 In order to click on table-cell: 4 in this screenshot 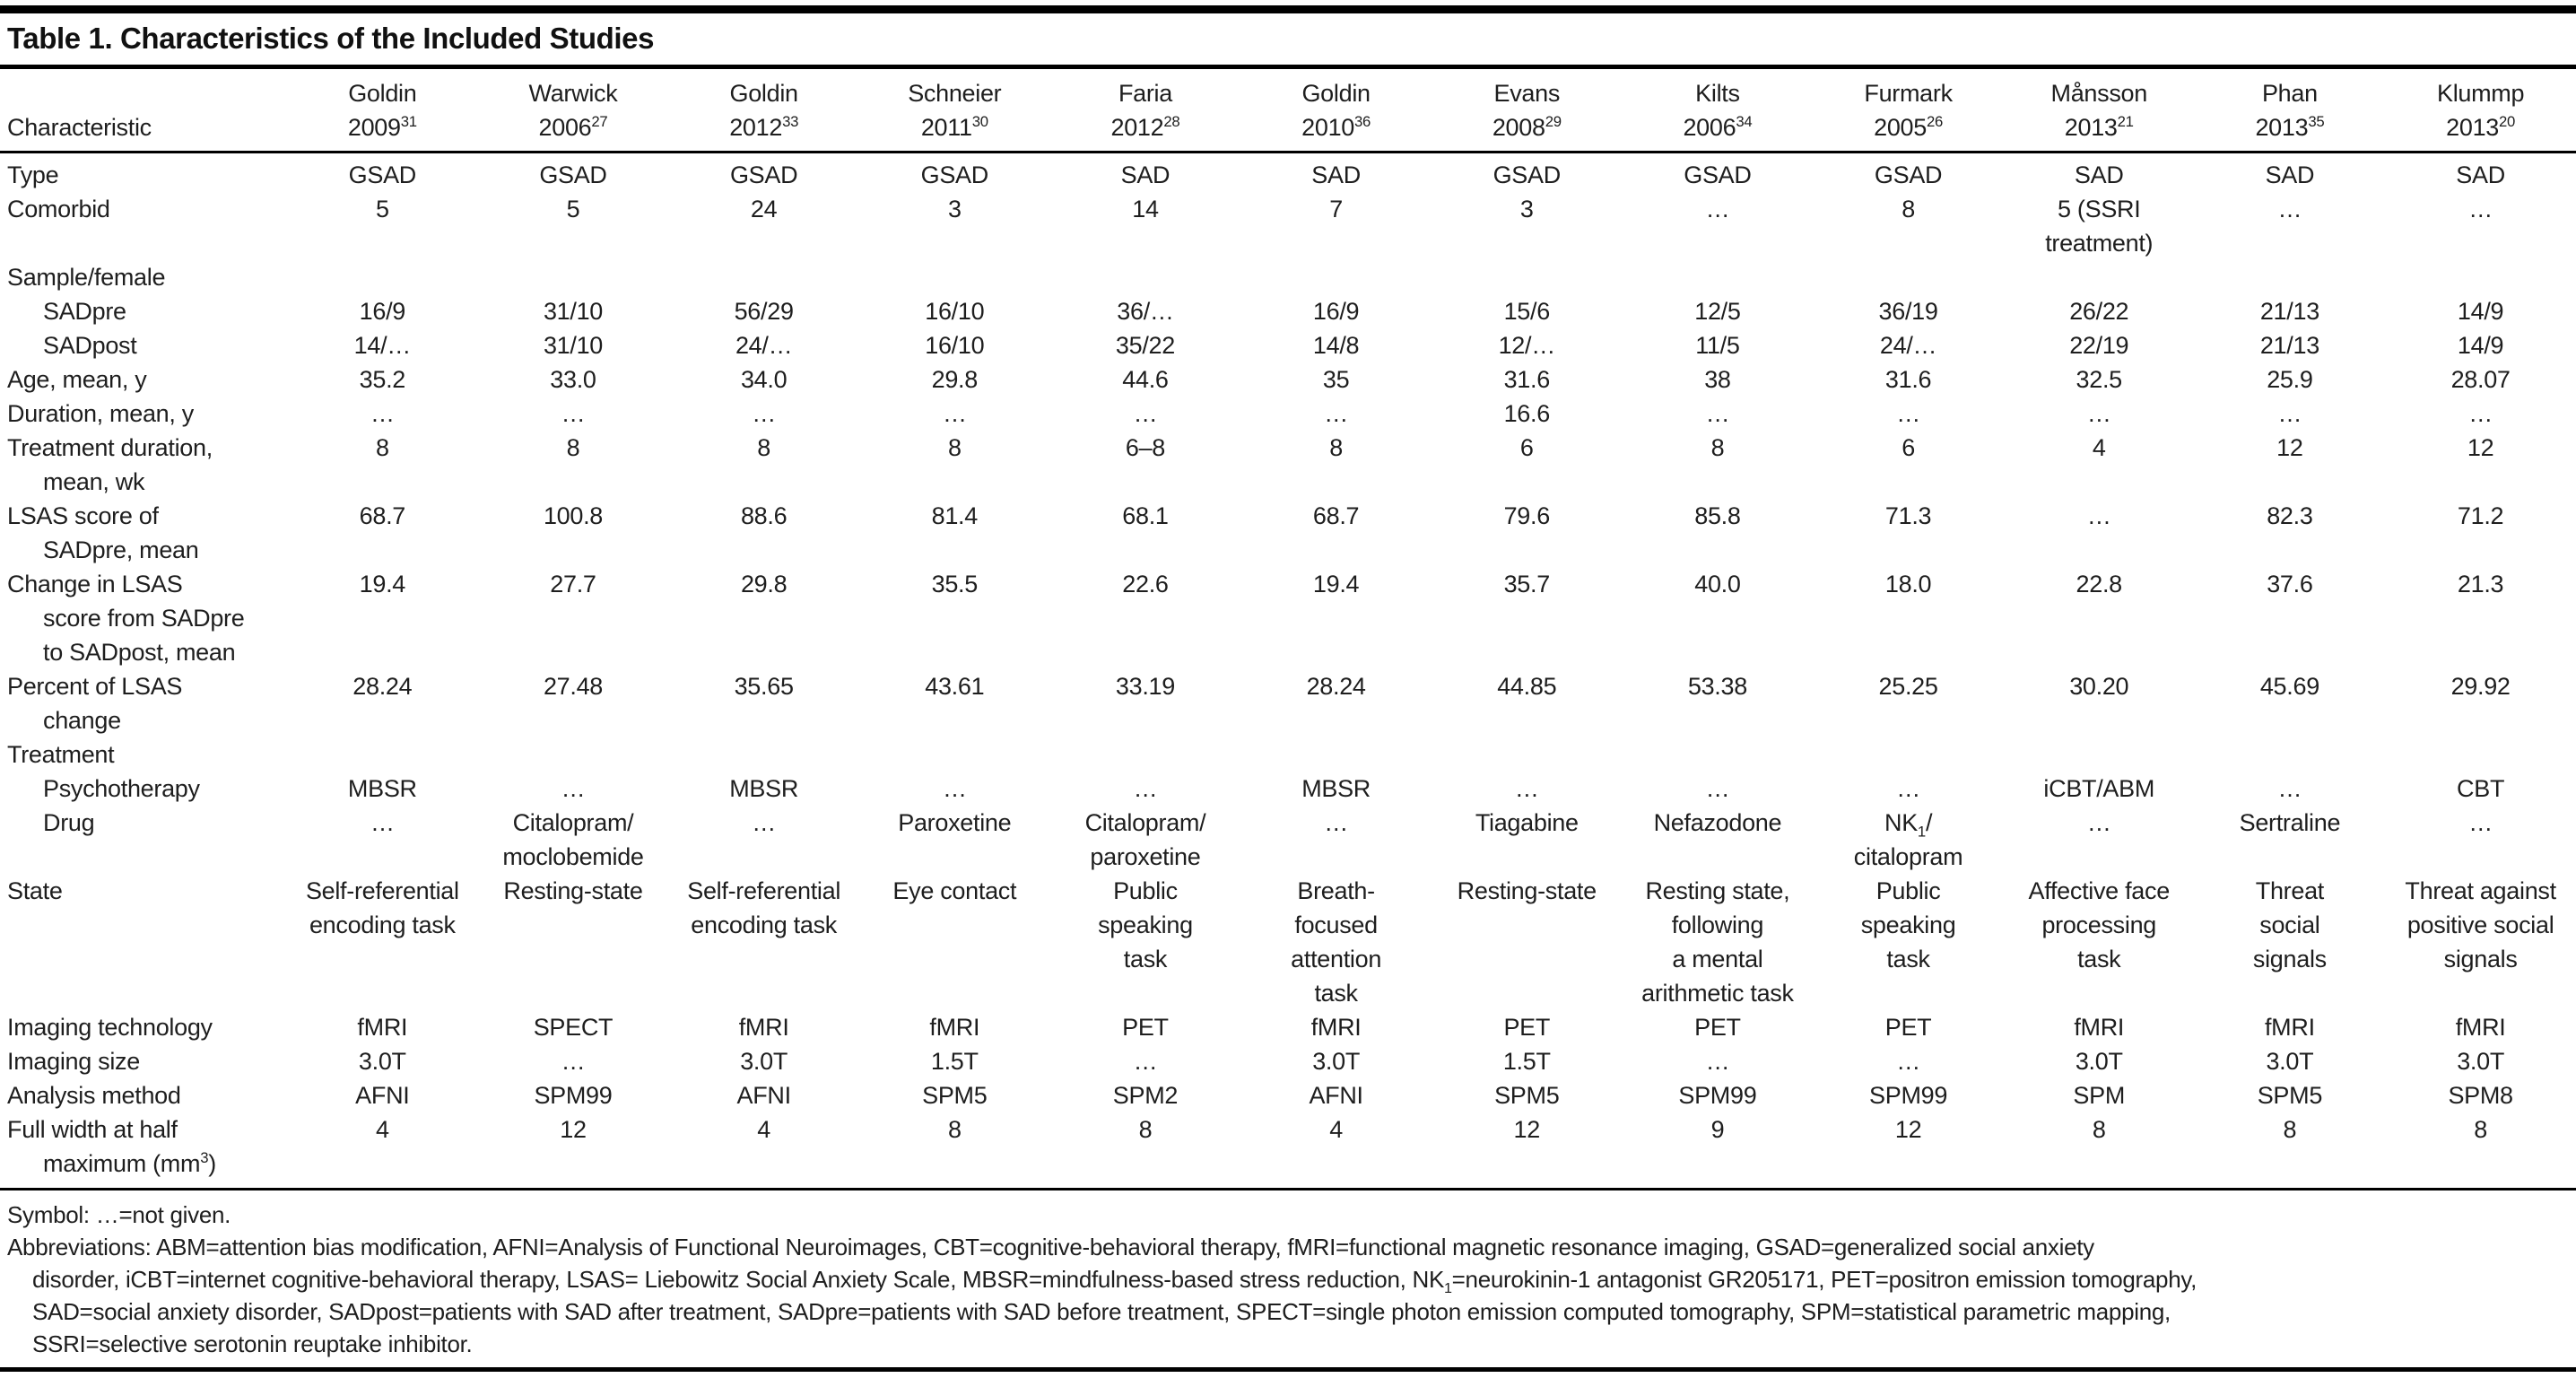, I will do `click(763, 1151)`.